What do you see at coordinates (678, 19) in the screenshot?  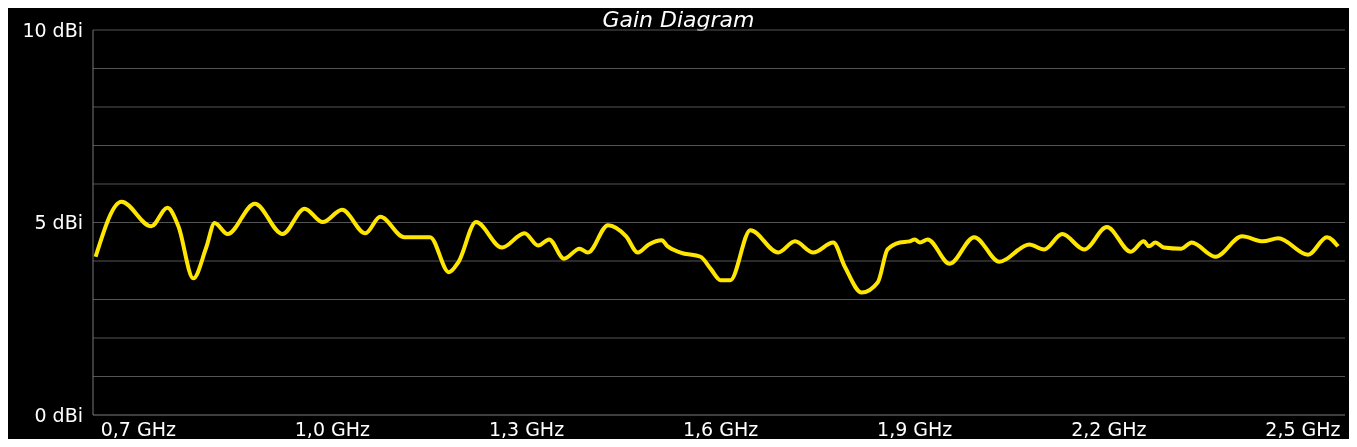 I see `chart-title: Gain Diagram` at bounding box center [678, 19].